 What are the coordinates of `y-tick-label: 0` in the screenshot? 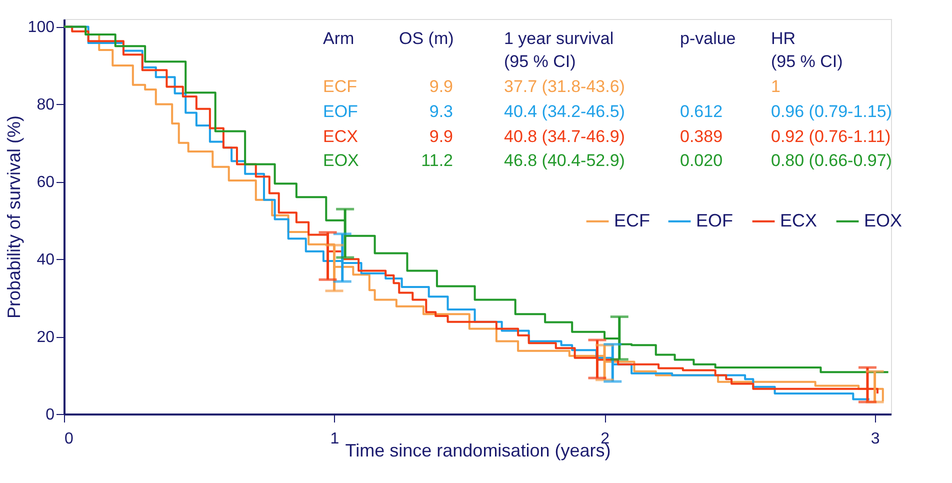 It's located at (50, 415).